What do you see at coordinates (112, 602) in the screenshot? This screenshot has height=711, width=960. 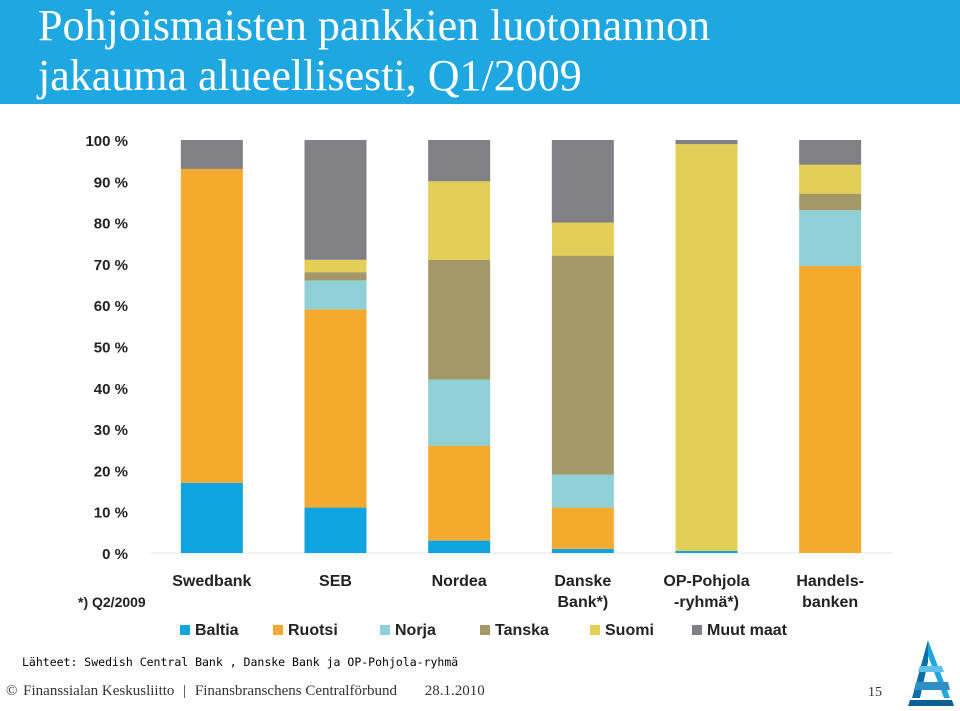 I see `chart-footnote: *) Q2/2009` at bounding box center [112, 602].